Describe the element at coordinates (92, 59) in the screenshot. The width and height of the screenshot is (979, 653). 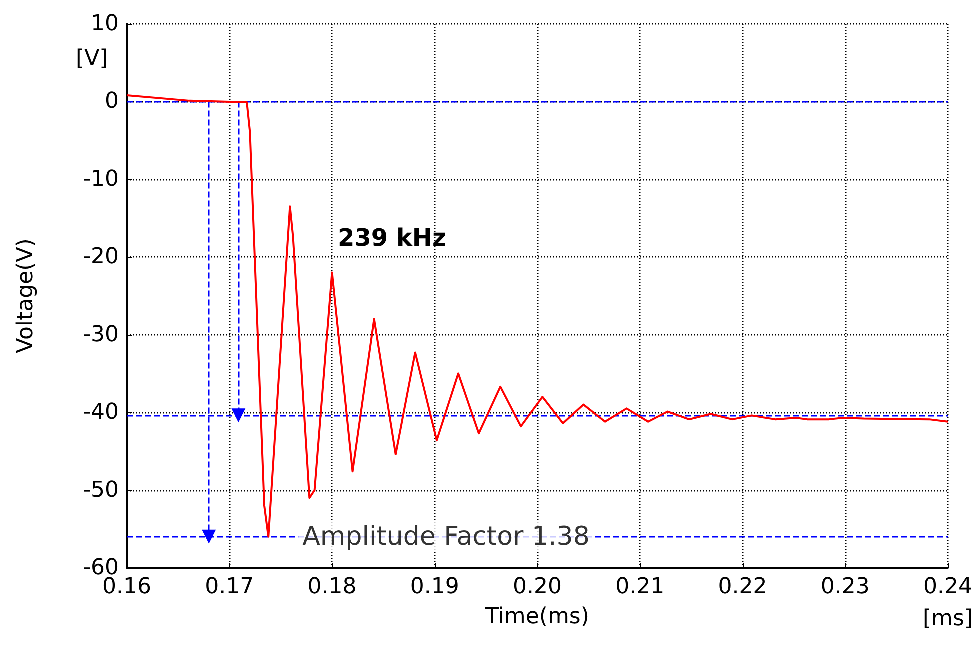
I see `text: [V]` at that location.